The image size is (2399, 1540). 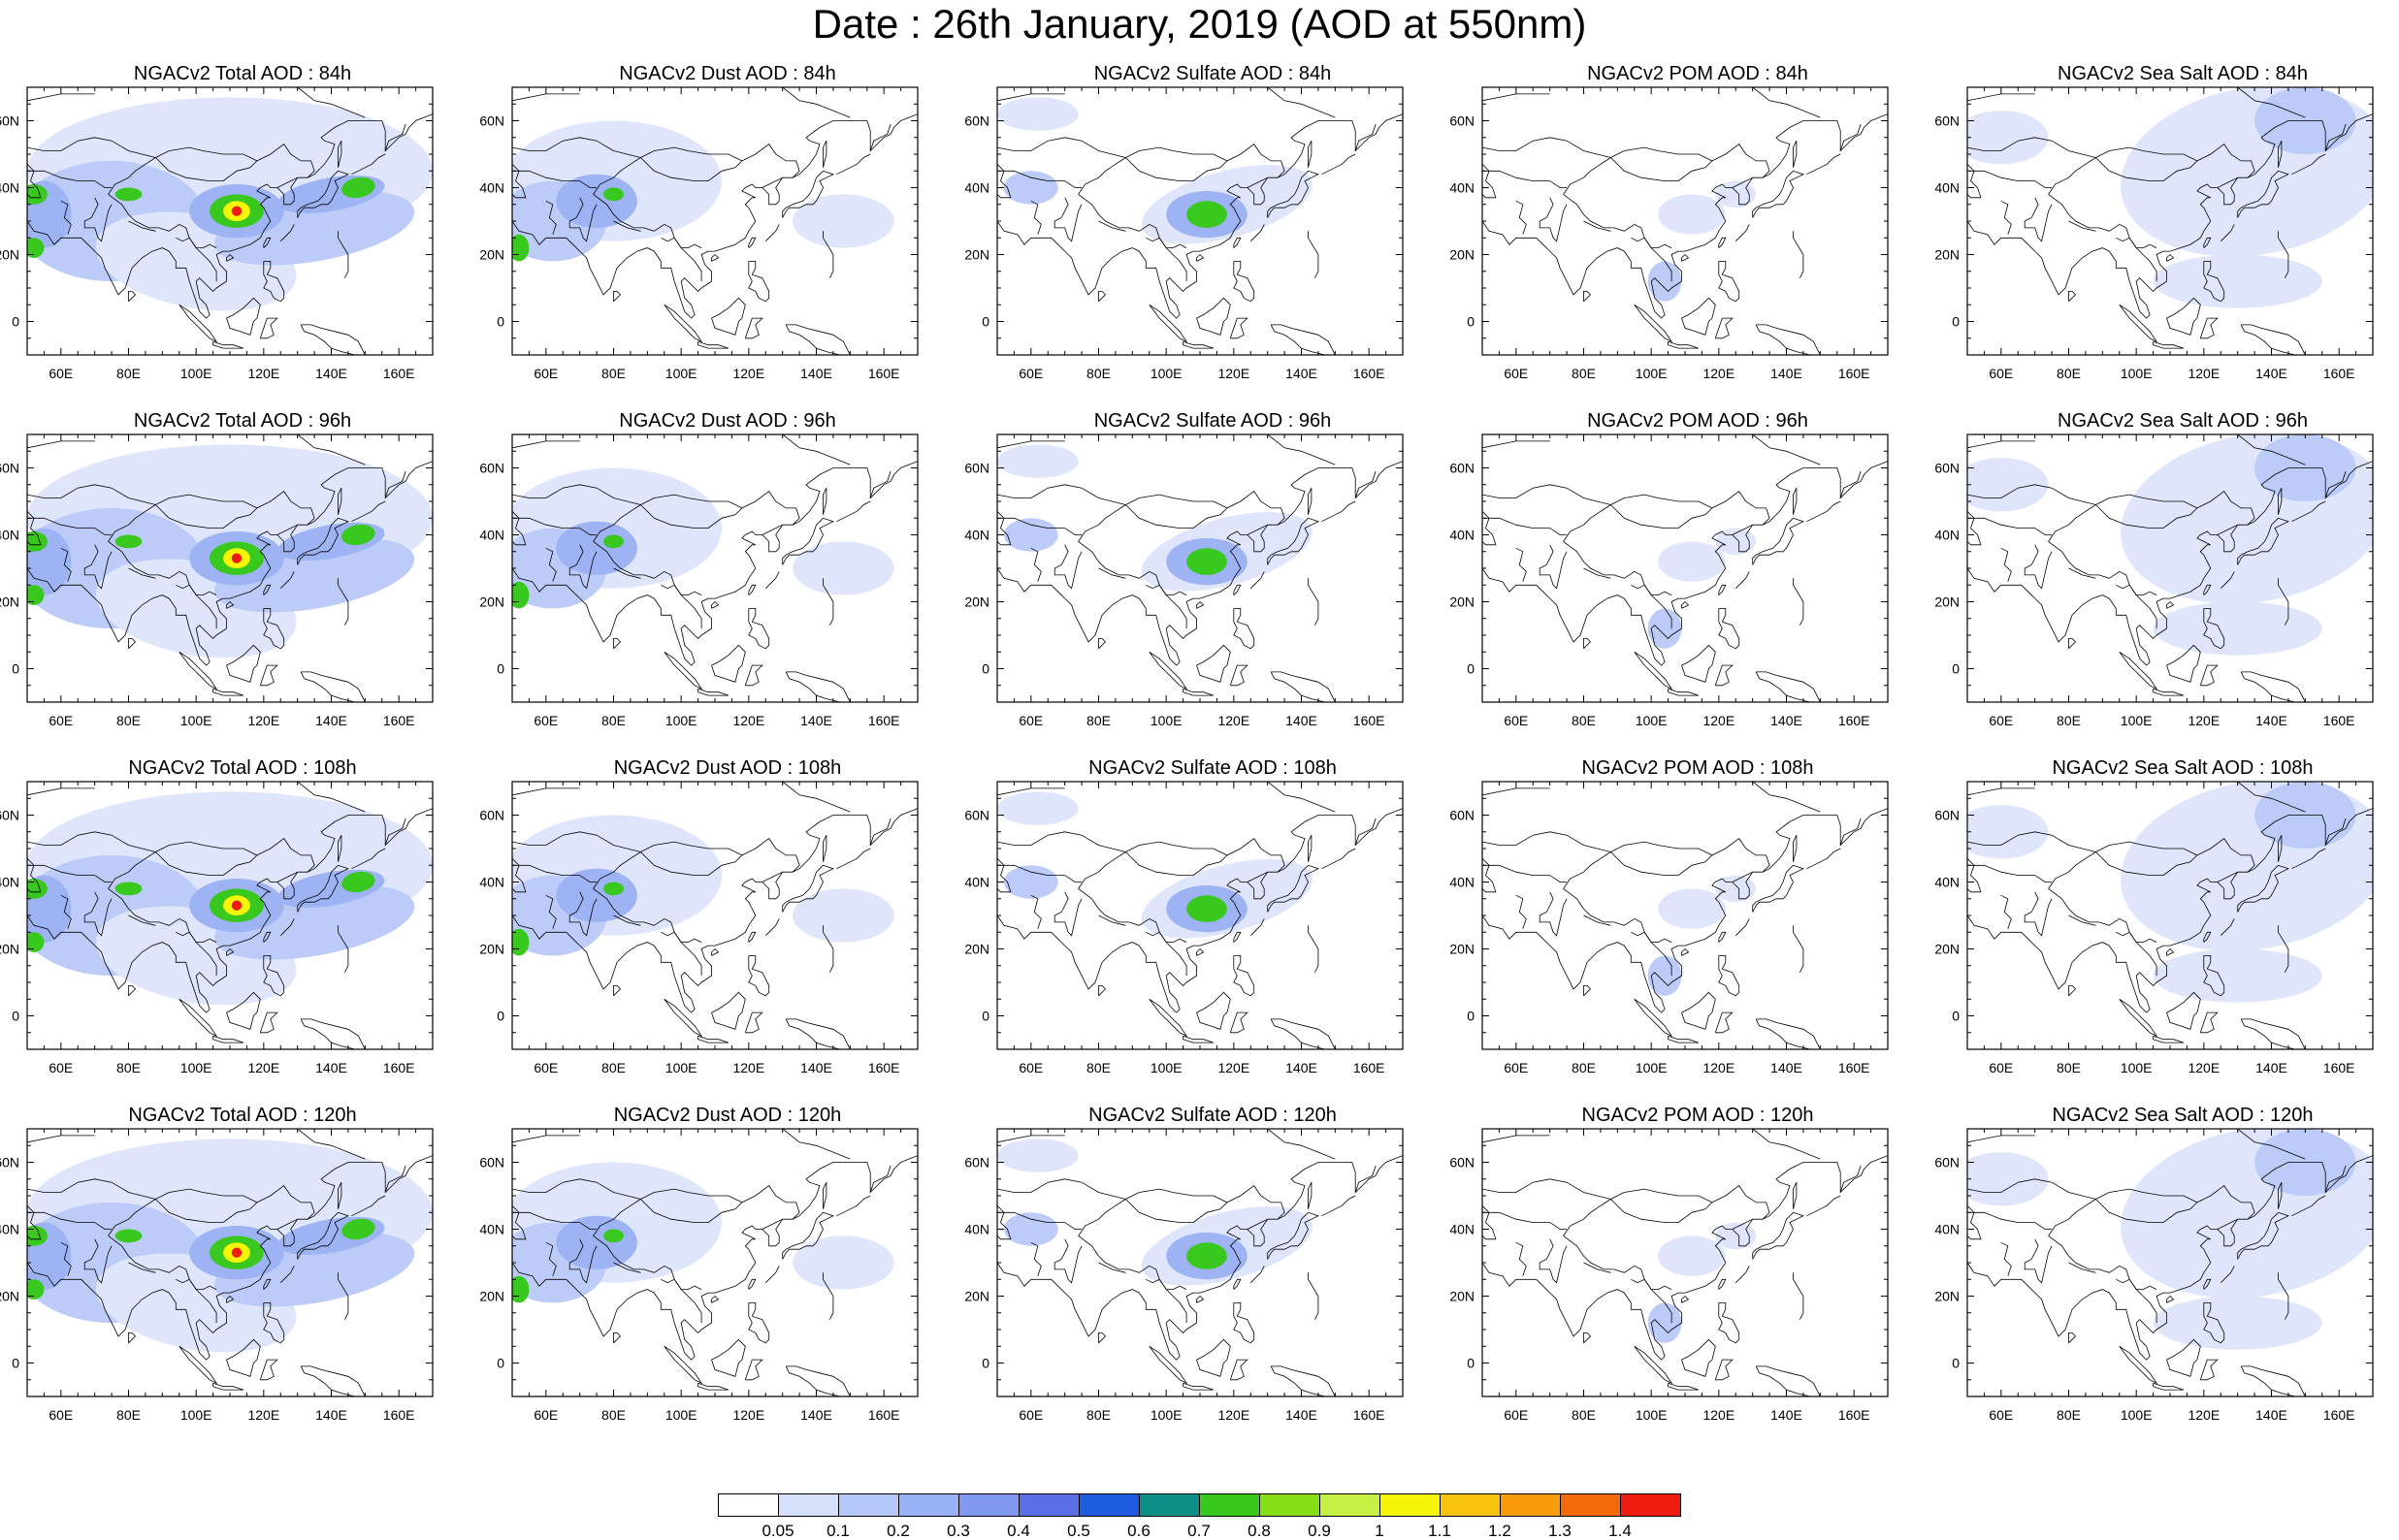 What do you see at coordinates (1301, 721) in the screenshot?
I see `lon-tick-label: 140E` at bounding box center [1301, 721].